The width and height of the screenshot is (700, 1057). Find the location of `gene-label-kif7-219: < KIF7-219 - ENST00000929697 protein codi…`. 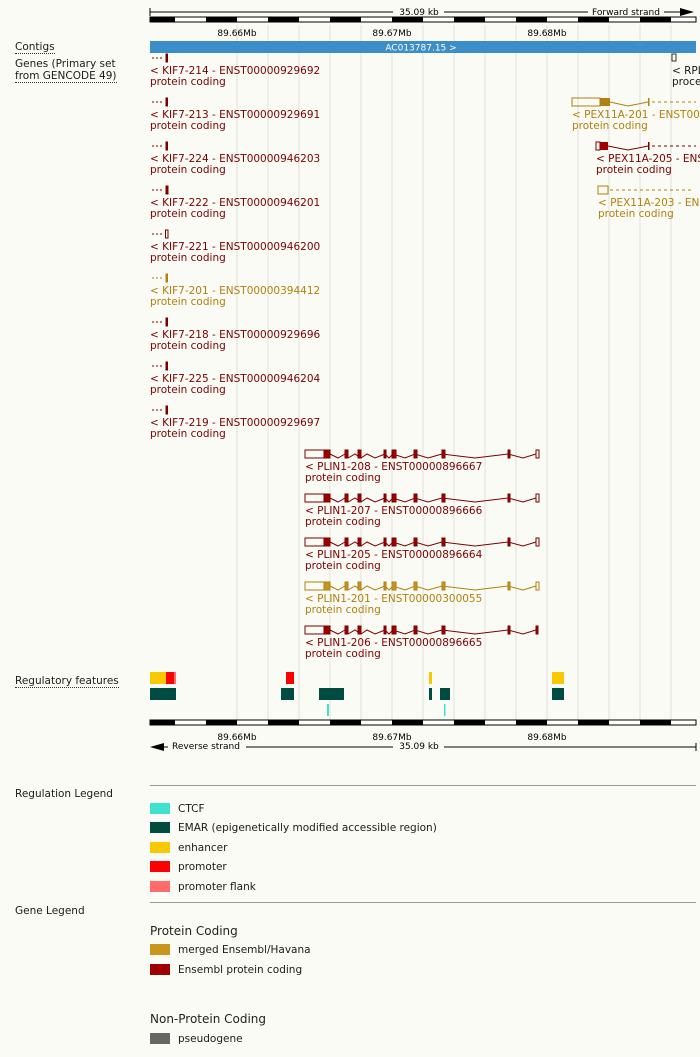

gene-label-kif7-219: < KIF7-219 - ENST00000929697 protein codi… is located at coordinates (235, 428).